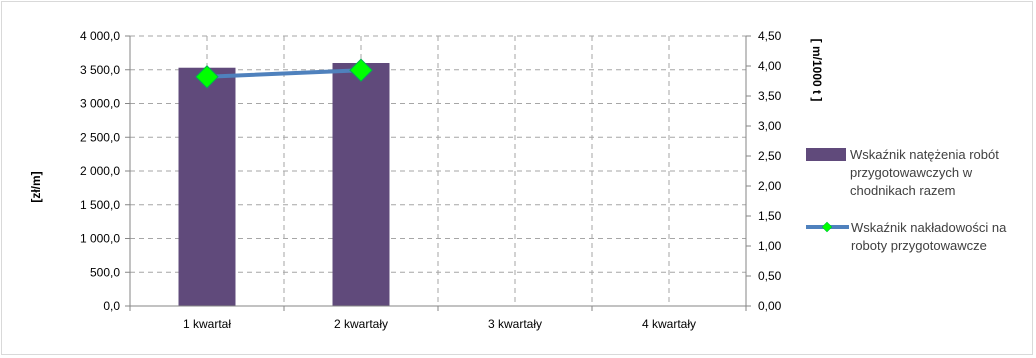 This screenshot has width=1036, height=358. What do you see at coordinates (284, 184) in the screenshot?
I see `bar-series` at bounding box center [284, 184].